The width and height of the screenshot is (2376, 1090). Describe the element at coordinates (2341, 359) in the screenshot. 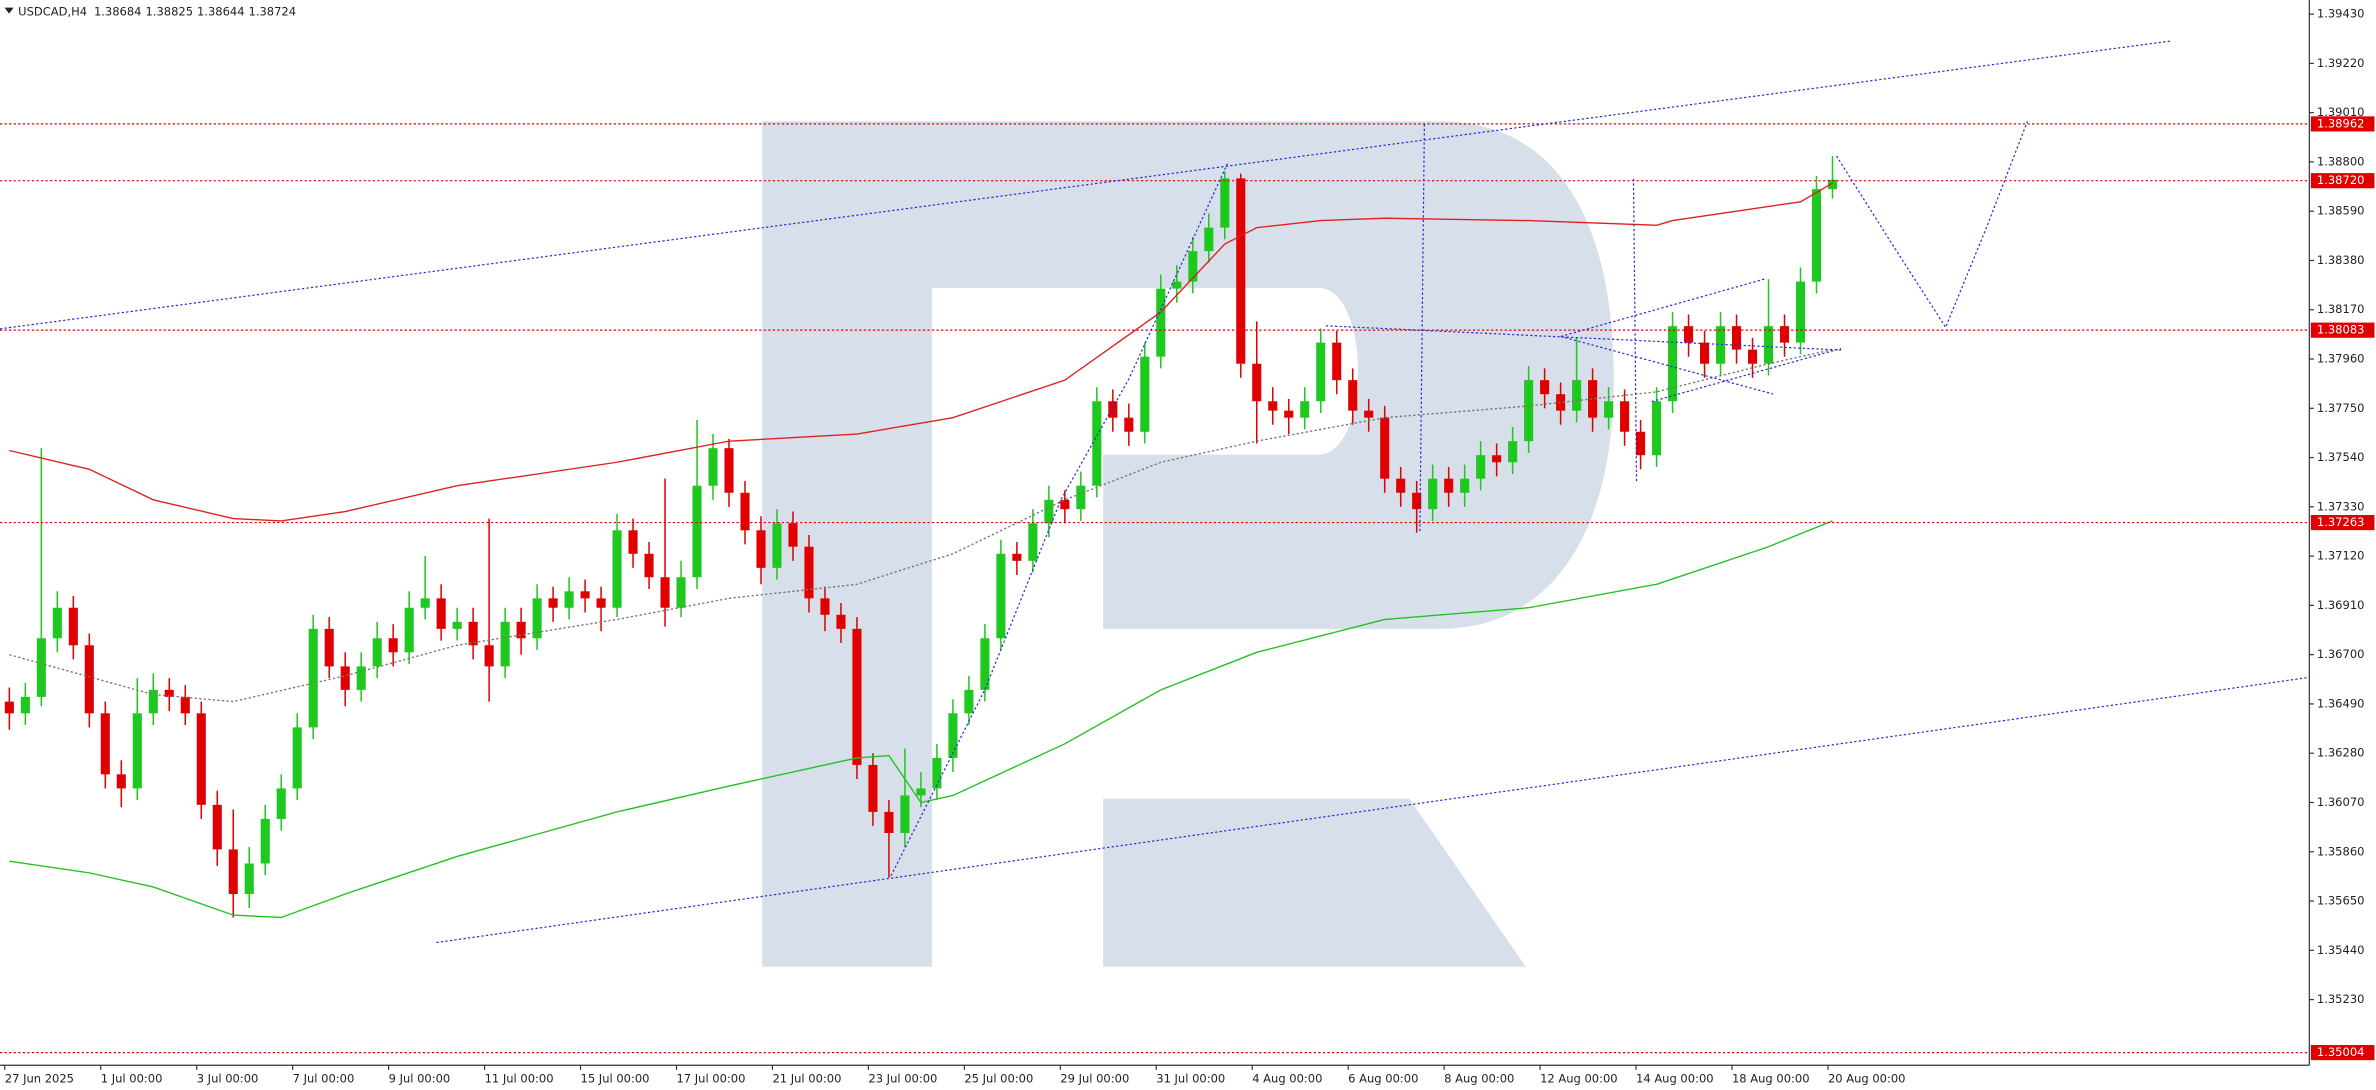

I see `y-tick-label: 1.37960` at that location.